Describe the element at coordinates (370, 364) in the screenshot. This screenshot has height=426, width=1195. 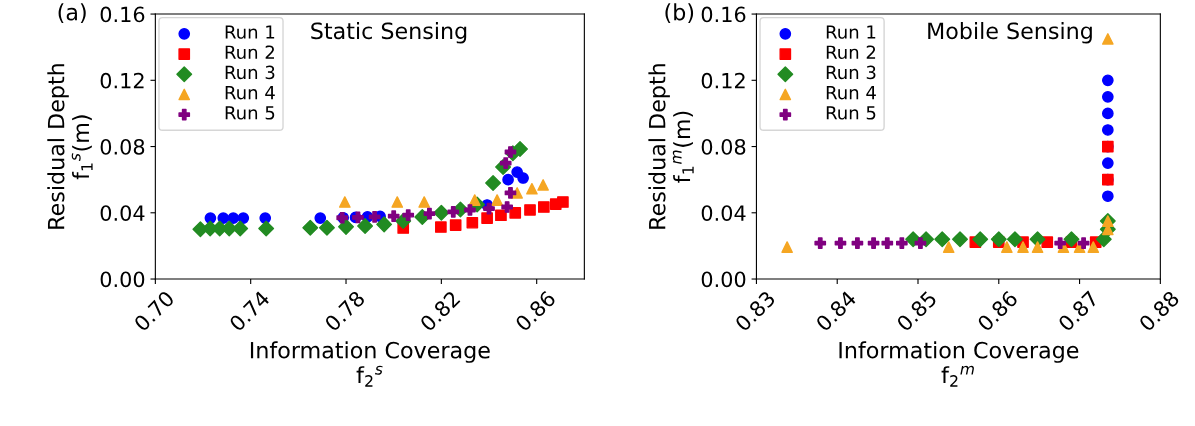
I see `x-axis-title: Information Coverage f$_{2}$$^{s}$` at that location.